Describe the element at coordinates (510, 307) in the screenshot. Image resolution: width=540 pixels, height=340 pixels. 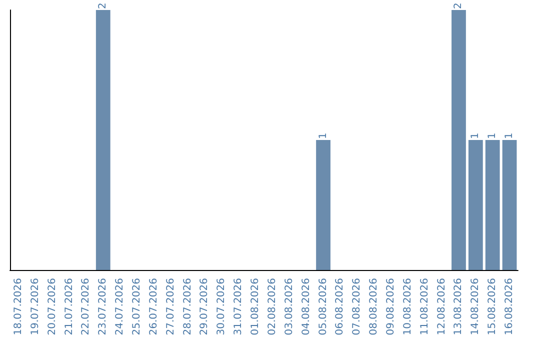
I see `x-tick-label: 16.08.2026` at that location.